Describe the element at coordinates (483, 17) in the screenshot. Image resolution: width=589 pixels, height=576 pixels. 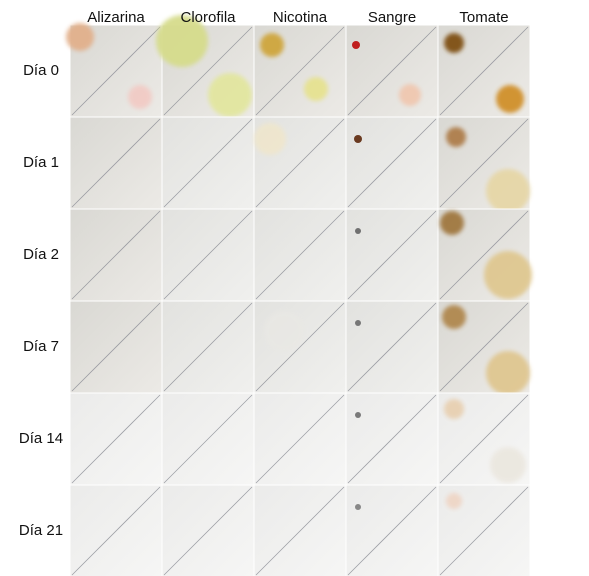
I see `column-header: Tomate` at that location.